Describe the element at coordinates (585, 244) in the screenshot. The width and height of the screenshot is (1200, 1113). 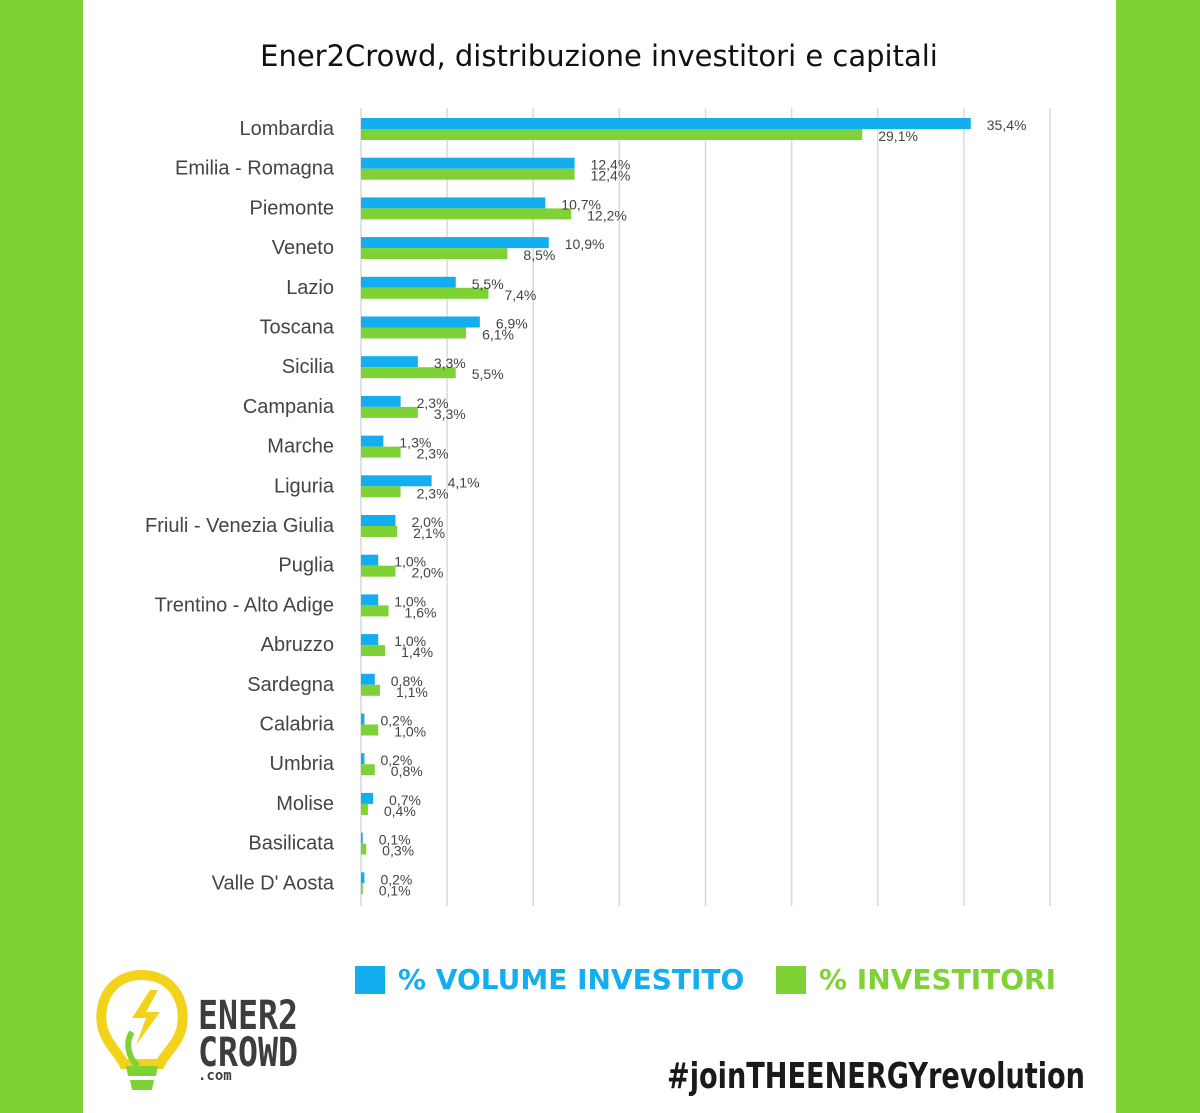
I see `data-label: 10,9%` at that location.